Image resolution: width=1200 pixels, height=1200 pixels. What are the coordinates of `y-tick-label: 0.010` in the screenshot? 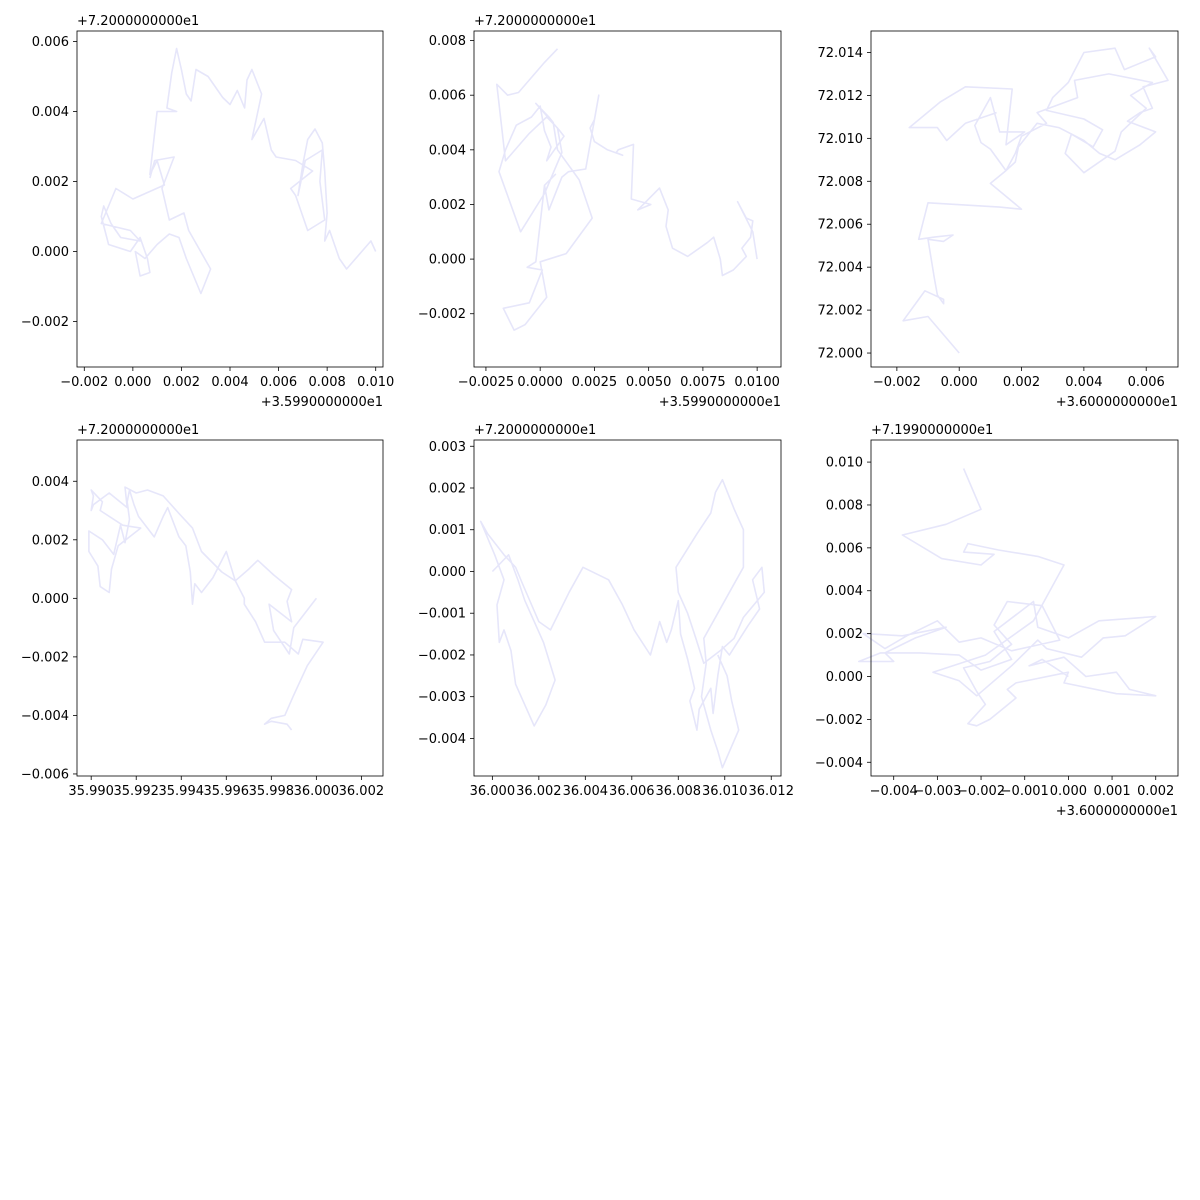 It's located at (844, 463).